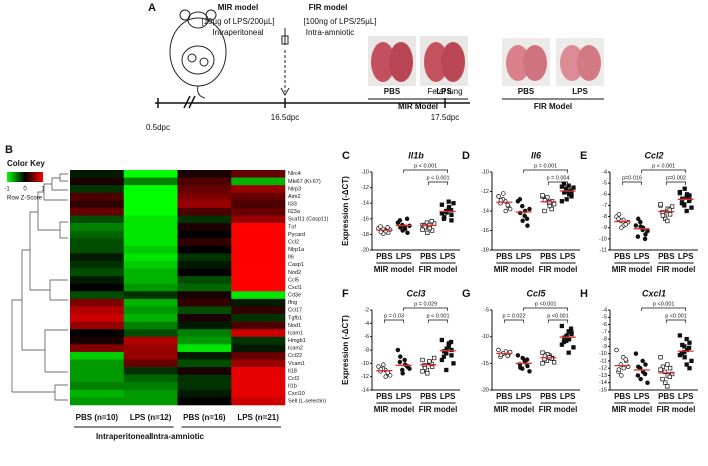  What do you see at coordinates (297, 341) in the screenshot?
I see `gene-label: Hmgb1` at bounding box center [297, 341].